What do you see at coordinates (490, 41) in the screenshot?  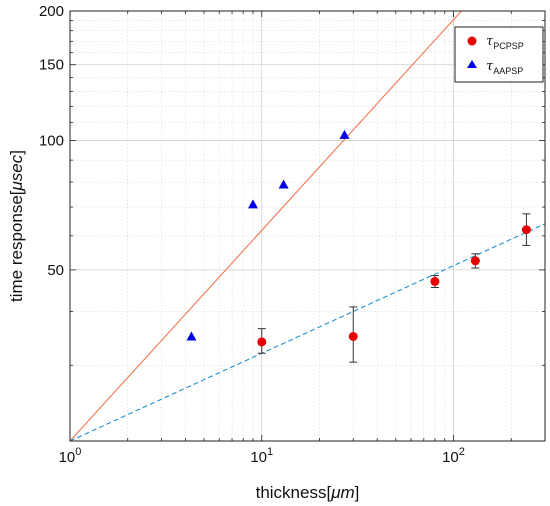 I see `legend-pcpsp-symbol: τ` at bounding box center [490, 41].